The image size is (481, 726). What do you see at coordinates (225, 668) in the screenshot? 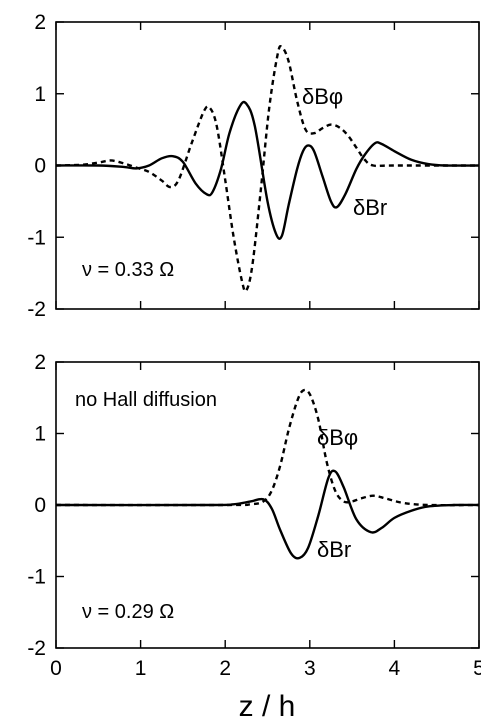
I see `x-tick-label: 2` at bounding box center [225, 668].